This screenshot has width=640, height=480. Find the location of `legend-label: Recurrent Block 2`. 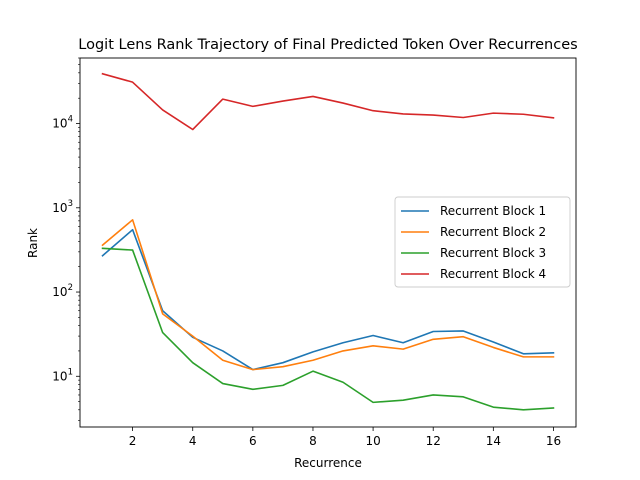

legend-label: Recurrent Block 2 is located at coordinates (493, 232).